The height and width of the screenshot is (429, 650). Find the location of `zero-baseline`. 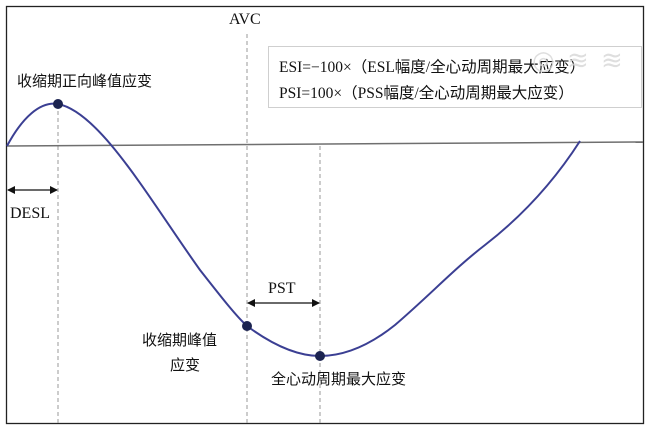

zero-baseline is located at coordinates (325, 144).